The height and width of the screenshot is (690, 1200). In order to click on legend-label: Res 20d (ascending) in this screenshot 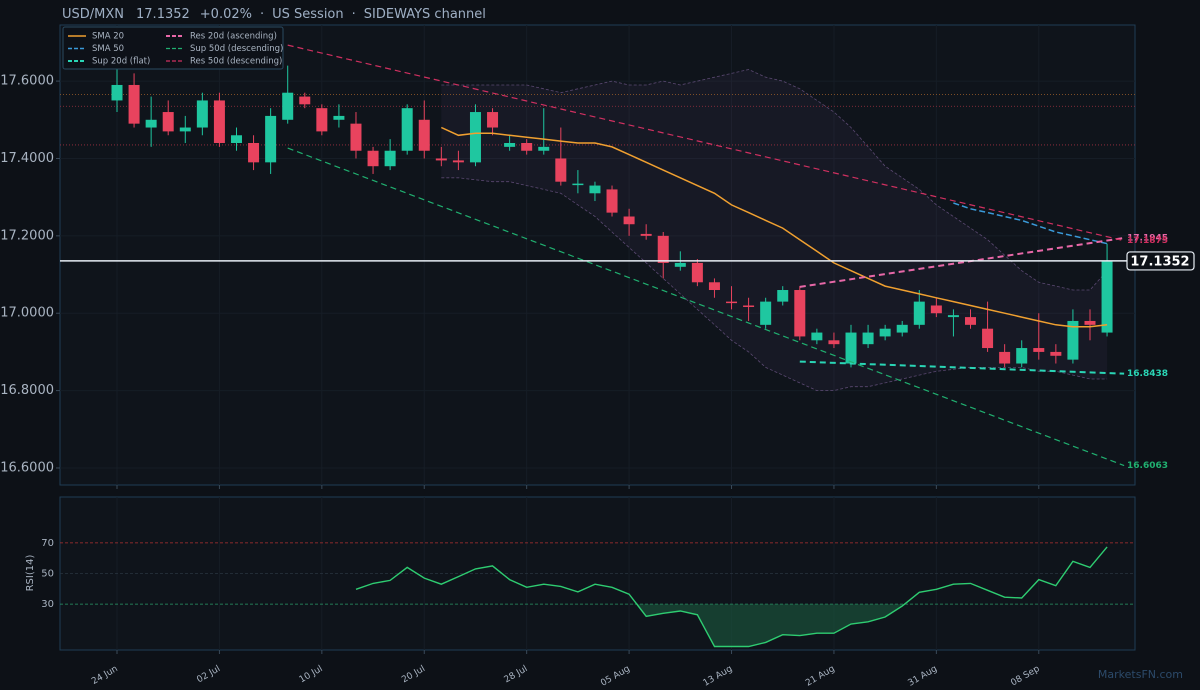, I will do `click(233, 37)`.